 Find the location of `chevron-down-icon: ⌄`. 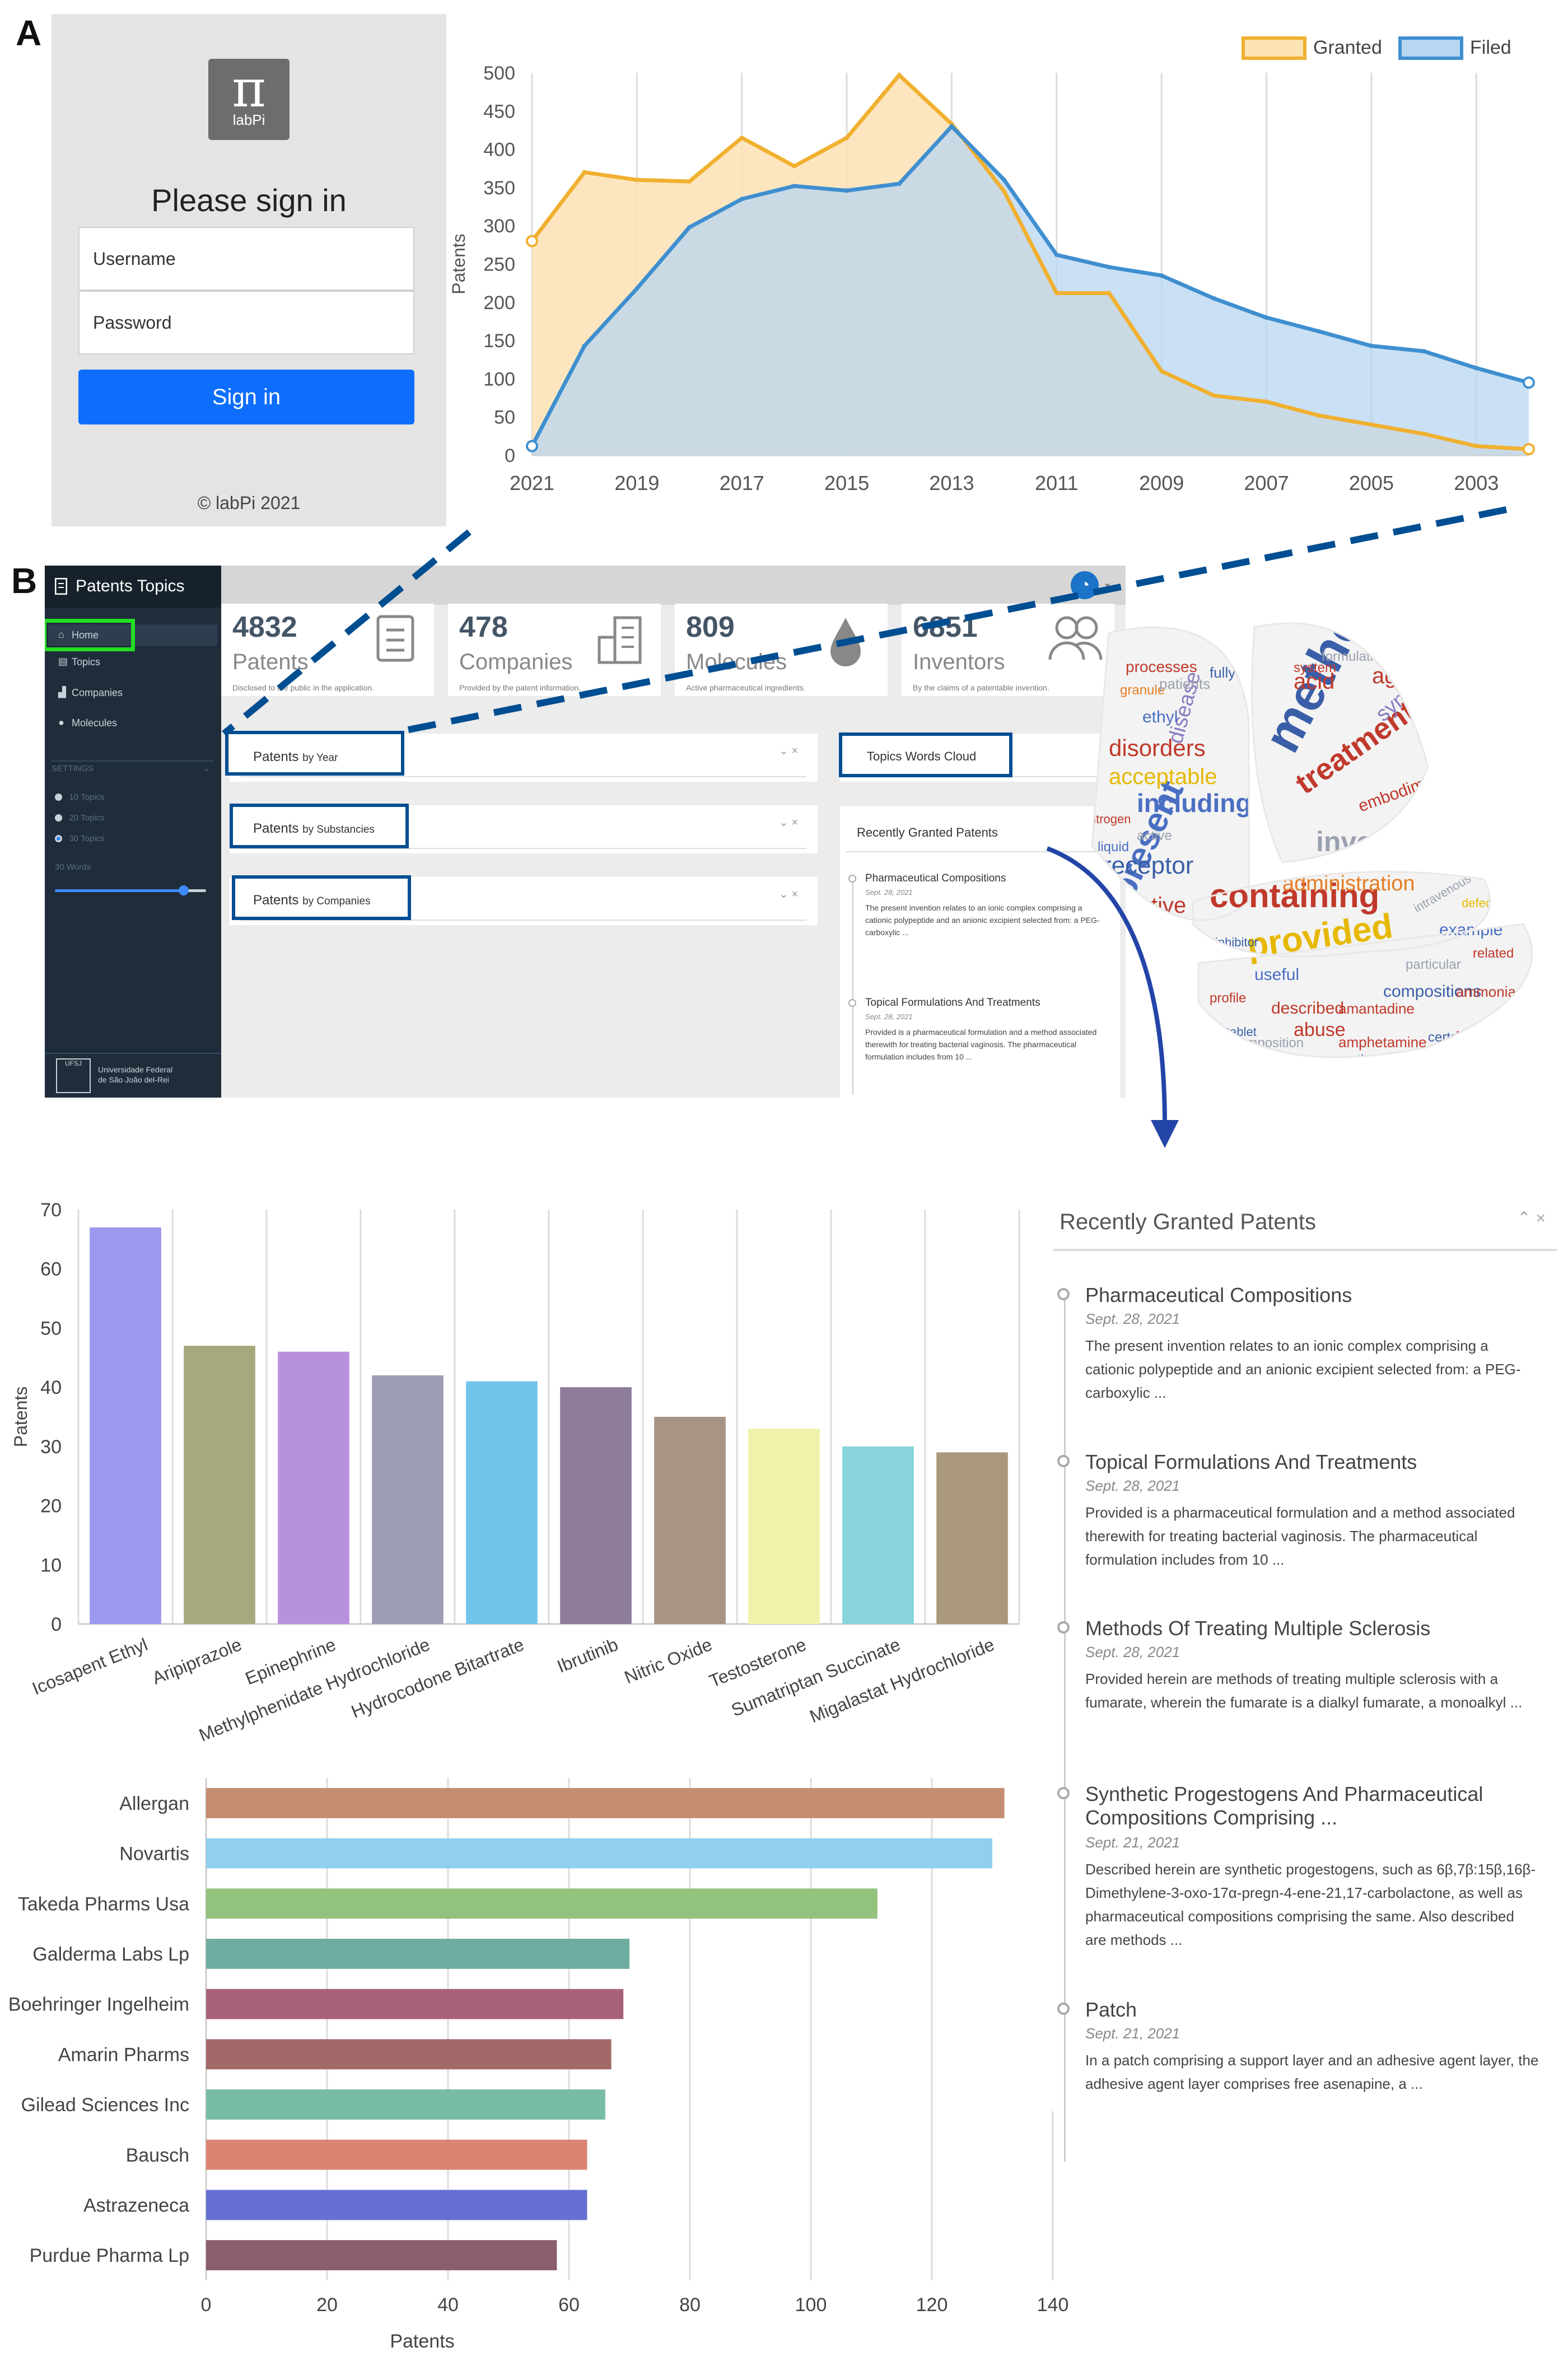

chevron-down-icon: ⌄ is located at coordinates (207, 769).